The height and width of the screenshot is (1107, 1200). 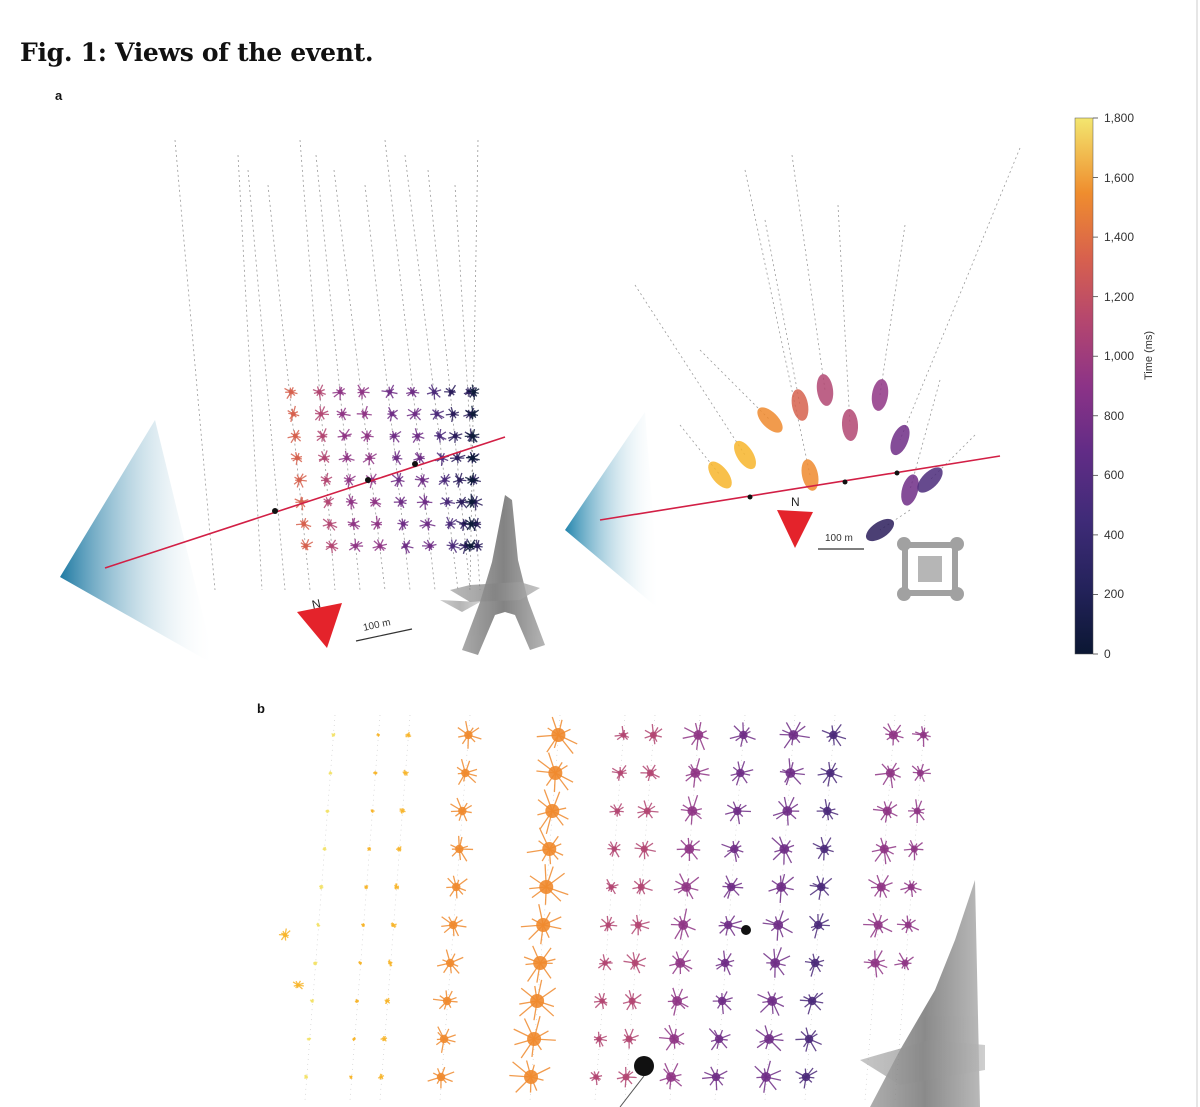 I want to click on colorbar-tick-label: 400, so click(x=1114, y=534).